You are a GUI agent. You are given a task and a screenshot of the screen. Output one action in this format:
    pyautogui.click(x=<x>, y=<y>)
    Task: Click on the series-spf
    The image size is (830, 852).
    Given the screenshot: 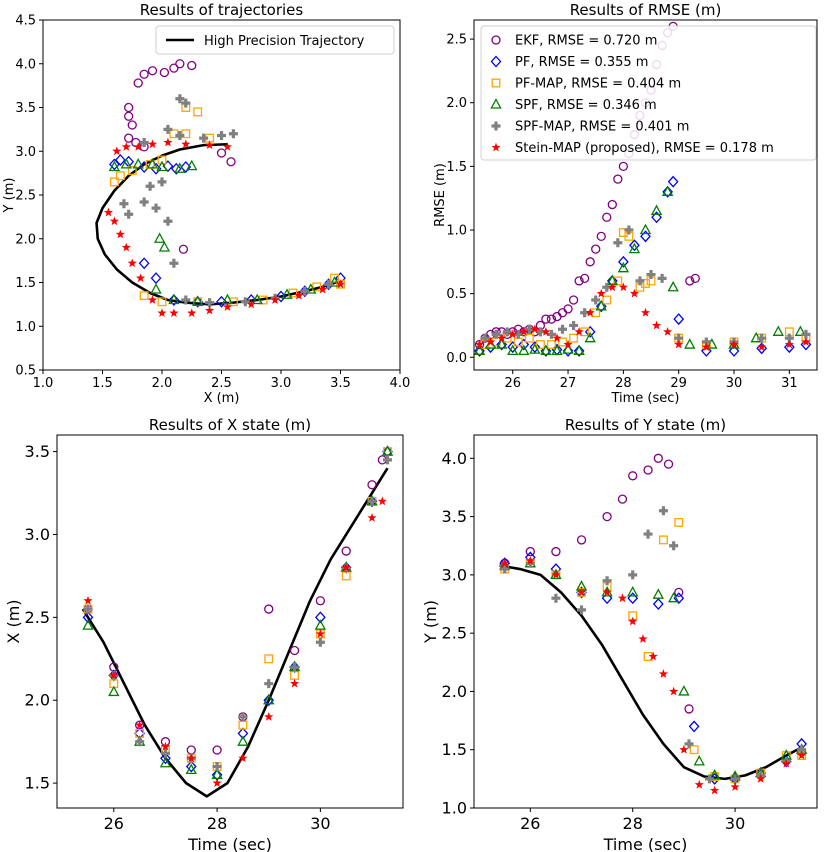 What is the action you would take?
    pyautogui.click(x=224, y=232)
    